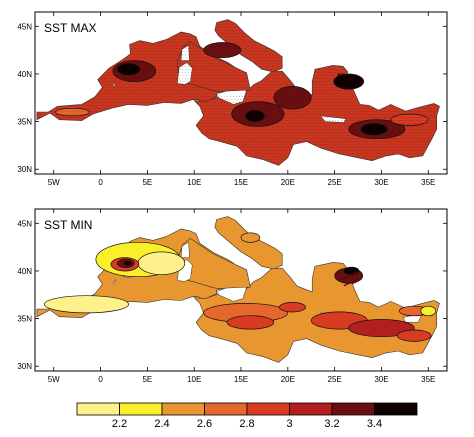 Image resolution: width=474 pixels, height=437 pixels. Describe the element at coordinates (204, 424) in the screenshot. I see `colorbar-label: 2.6` at that location.